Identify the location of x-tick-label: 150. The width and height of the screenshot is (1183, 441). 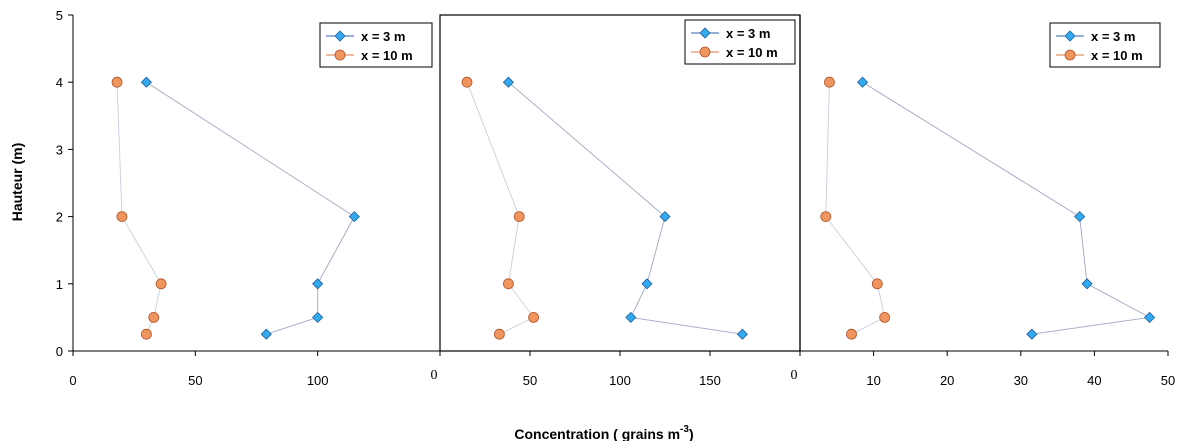
(710, 380).